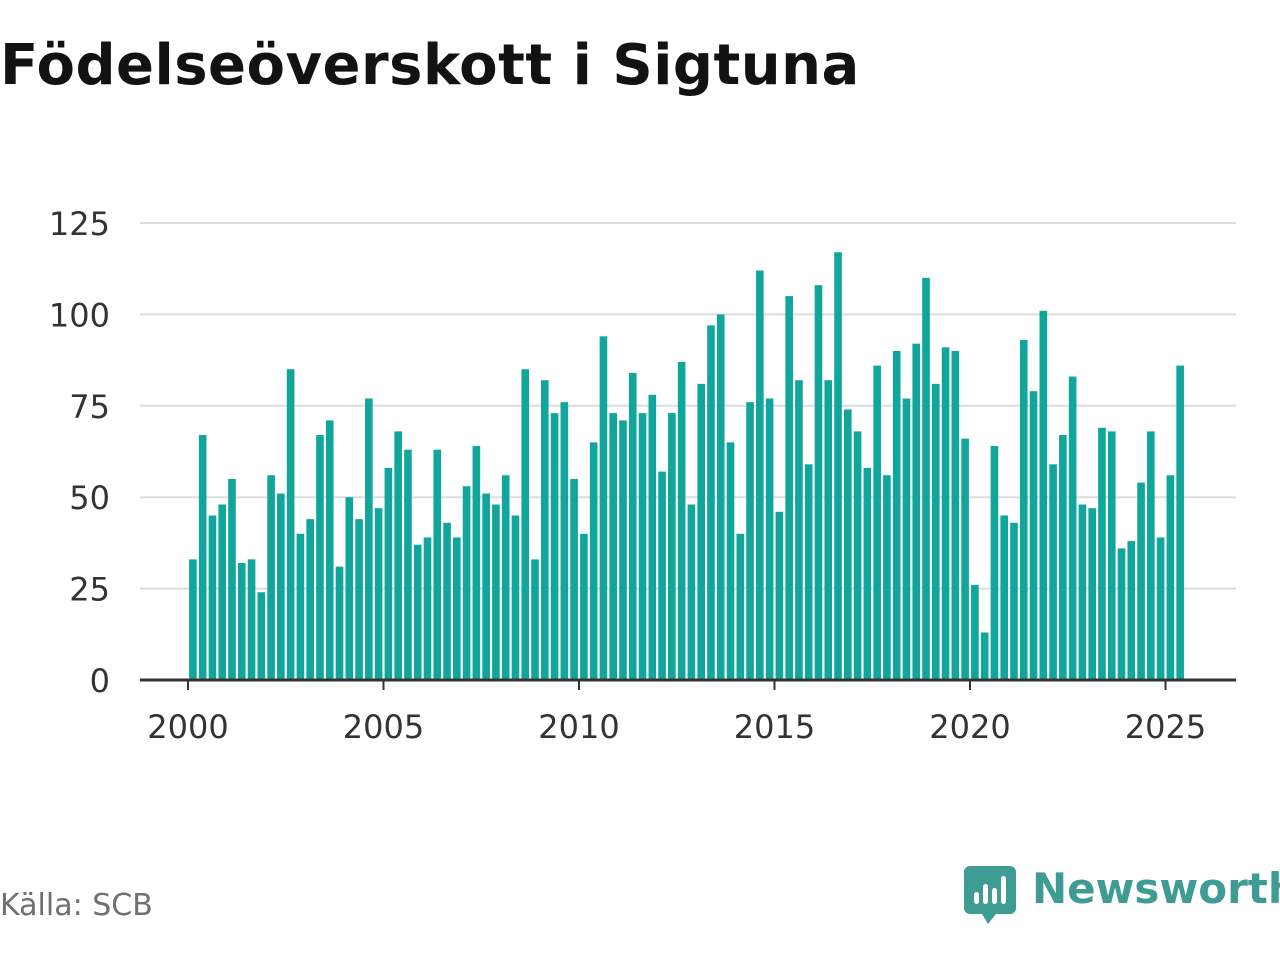 This screenshot has height=960, width=1280. What do you see at coordinates (79, 224) in the screenshot?
I see `y-tick-label: 125` at bounding box center [79, 224].